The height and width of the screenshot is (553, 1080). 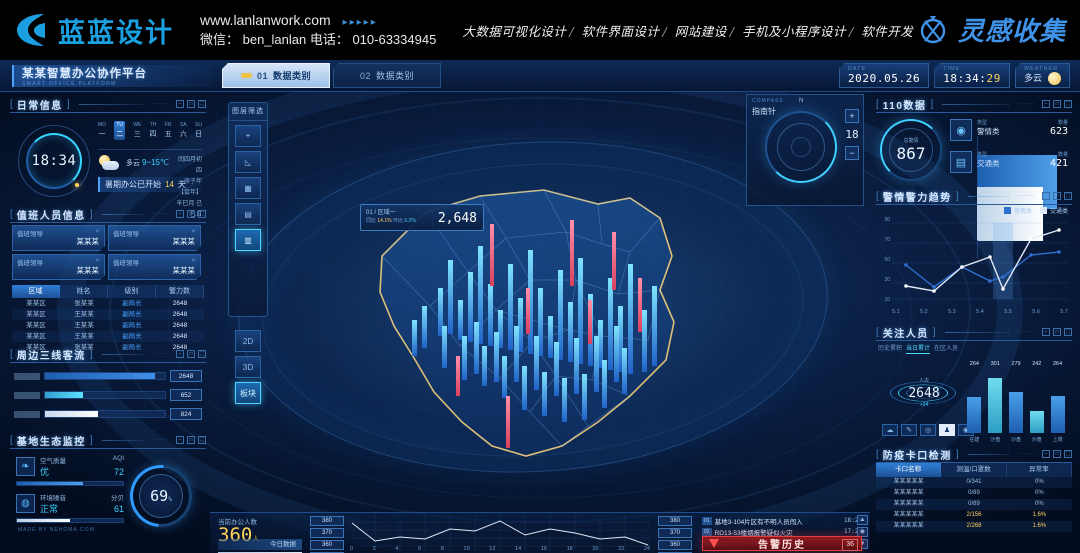 What do you see at coordinates (137, 130) in the screenshot?
I see `weekday-we: WE 三` at bounding box center [137, 130].